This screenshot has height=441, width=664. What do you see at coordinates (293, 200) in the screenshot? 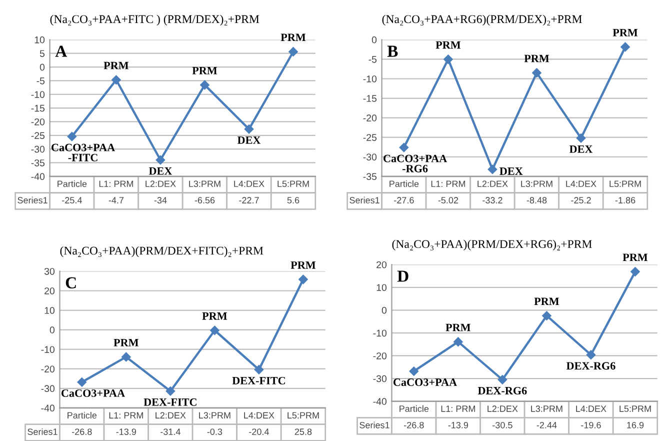
I see `data-label: 5.6` at bounding box center [293, 200].